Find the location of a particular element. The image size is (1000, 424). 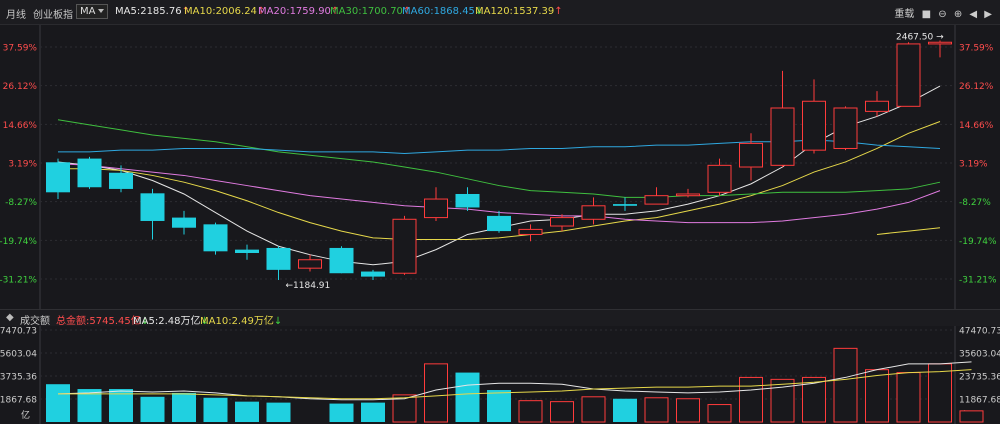

volume-axis-label-left: 11867.68 is located at coordinates (18, 401).